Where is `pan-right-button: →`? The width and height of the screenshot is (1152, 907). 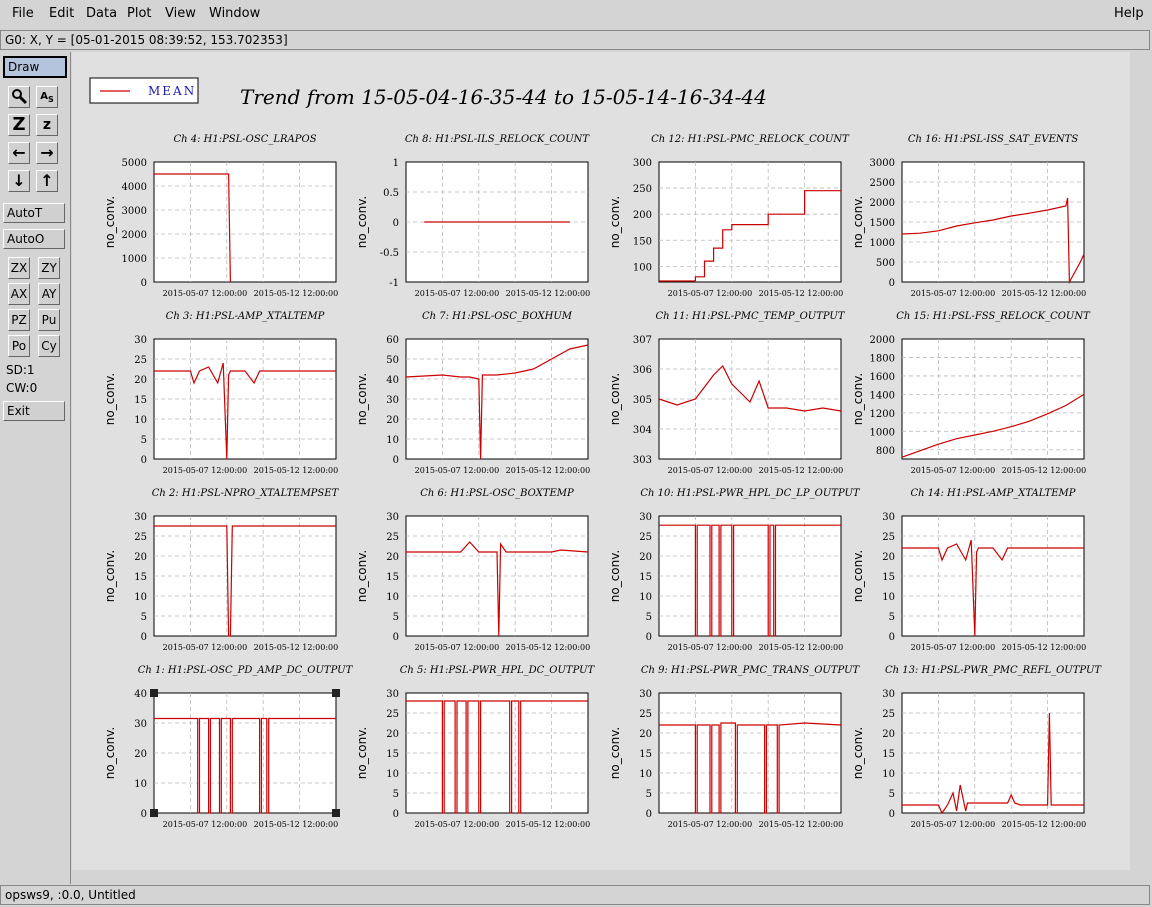 pan-right-button: → is located at coordinates (47, 153).